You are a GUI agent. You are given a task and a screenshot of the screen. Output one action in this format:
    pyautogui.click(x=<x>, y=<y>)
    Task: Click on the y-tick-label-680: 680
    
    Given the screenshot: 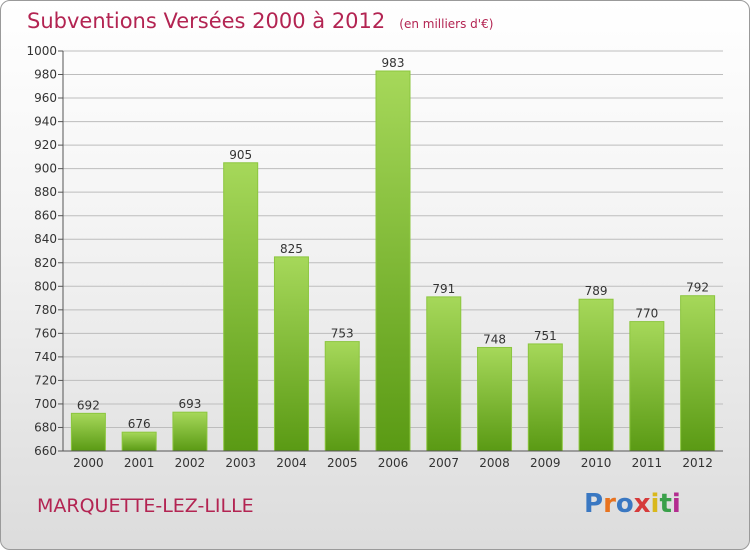 What is the action you would take?
    pyautogui.click(x=45, y=427)
    